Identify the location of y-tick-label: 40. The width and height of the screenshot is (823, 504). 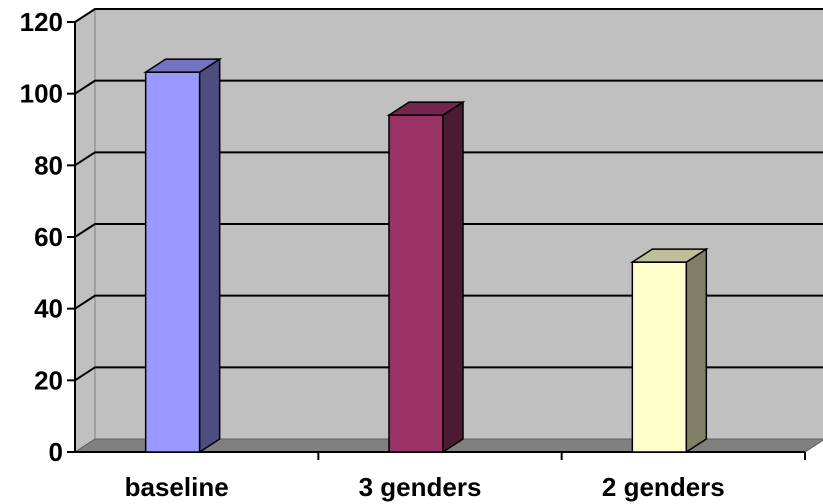
(48, 309).